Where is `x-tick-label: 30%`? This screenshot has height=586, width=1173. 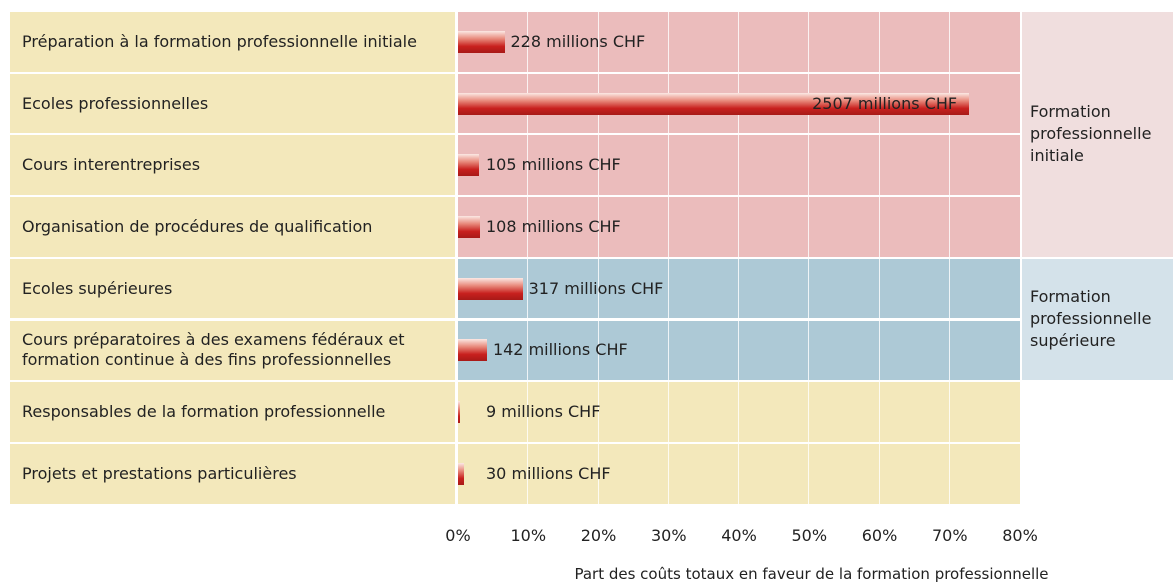 x-tick-label: 30% is located at coordinates (668, 535).